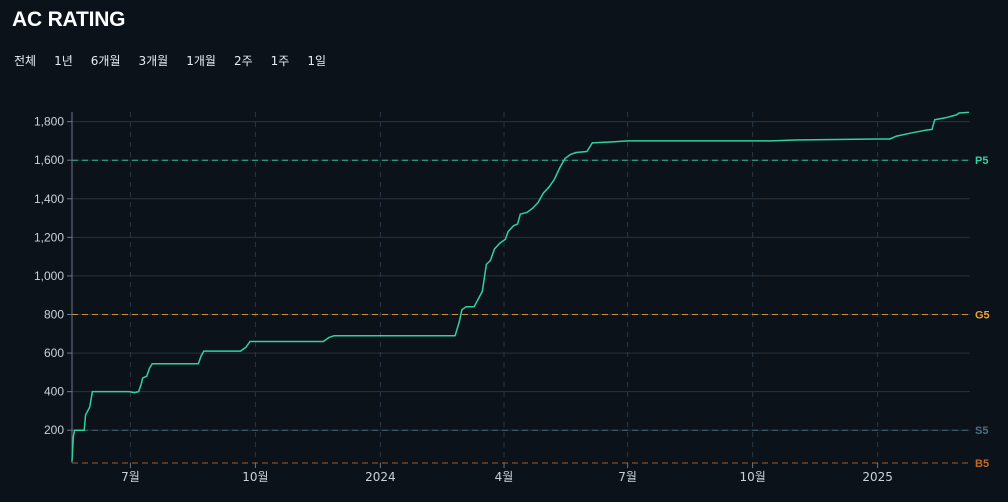  Describe the element at coordinates (49, 237) in the screenshot. I see `y-tick-label: 1,200` at that location.